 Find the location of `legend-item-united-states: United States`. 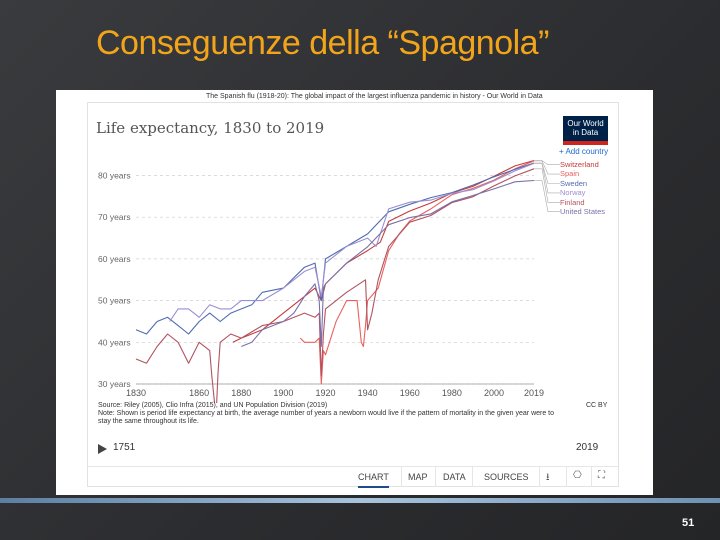

legend-item-united-states: United States is located at coordinates (583, 212).